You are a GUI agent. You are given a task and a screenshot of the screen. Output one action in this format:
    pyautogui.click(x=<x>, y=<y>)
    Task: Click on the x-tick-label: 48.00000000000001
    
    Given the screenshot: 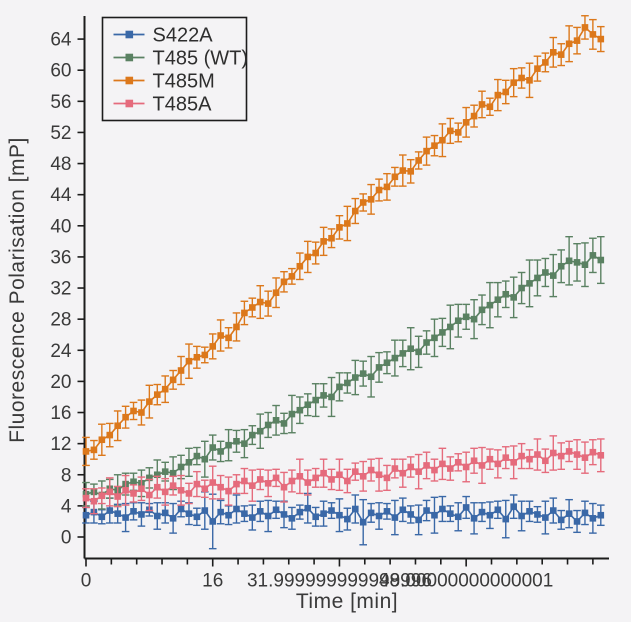 What is the action you would take?
    pyautogui.click(x=466, y=581)
    